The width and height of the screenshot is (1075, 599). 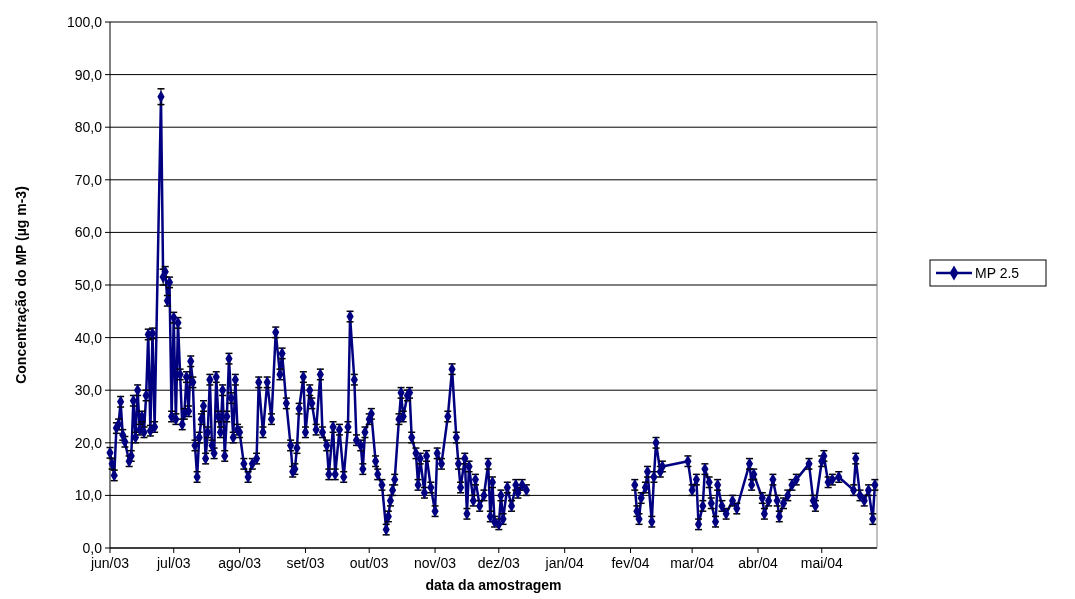 What do you see at coordinates (240, 563) in the screenshot?
I see `x-tick-label: ago/03` at bounding box center [240, 563].